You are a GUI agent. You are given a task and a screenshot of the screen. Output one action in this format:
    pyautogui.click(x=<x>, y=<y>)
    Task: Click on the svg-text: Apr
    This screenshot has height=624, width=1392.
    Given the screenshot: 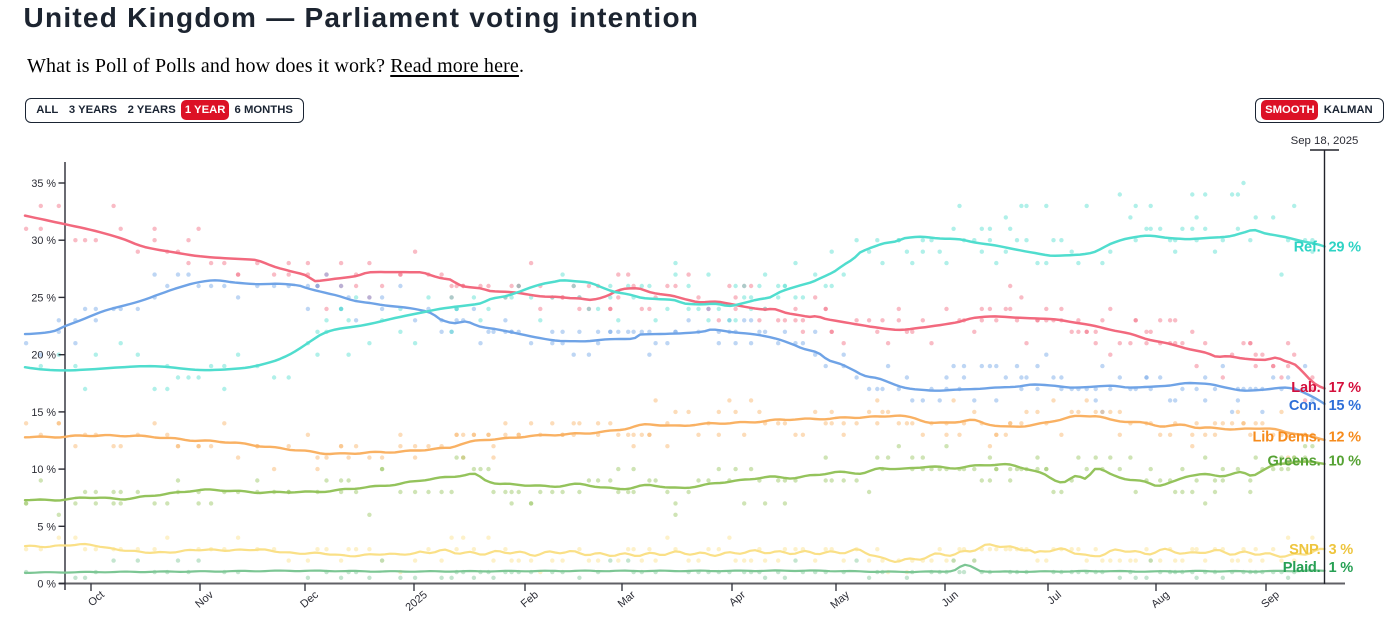 What is the action you would take?
    pyautogui.click(x=737, y=599)
    